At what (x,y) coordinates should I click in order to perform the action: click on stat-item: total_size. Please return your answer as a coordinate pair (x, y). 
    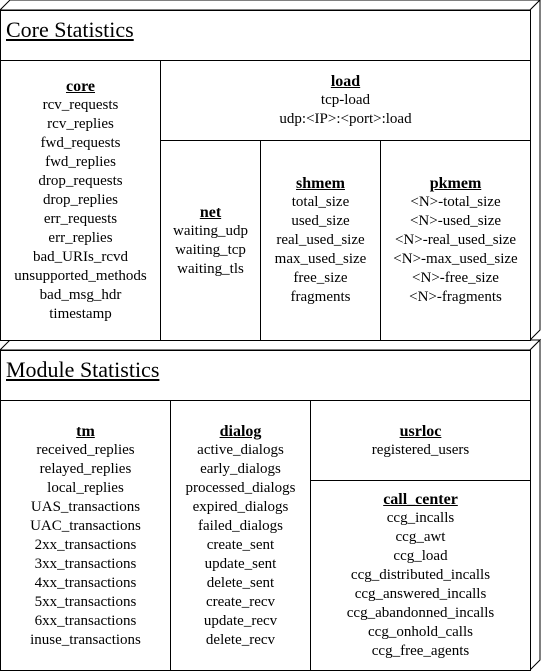
    Looking at the image, I should click on (320, 202).